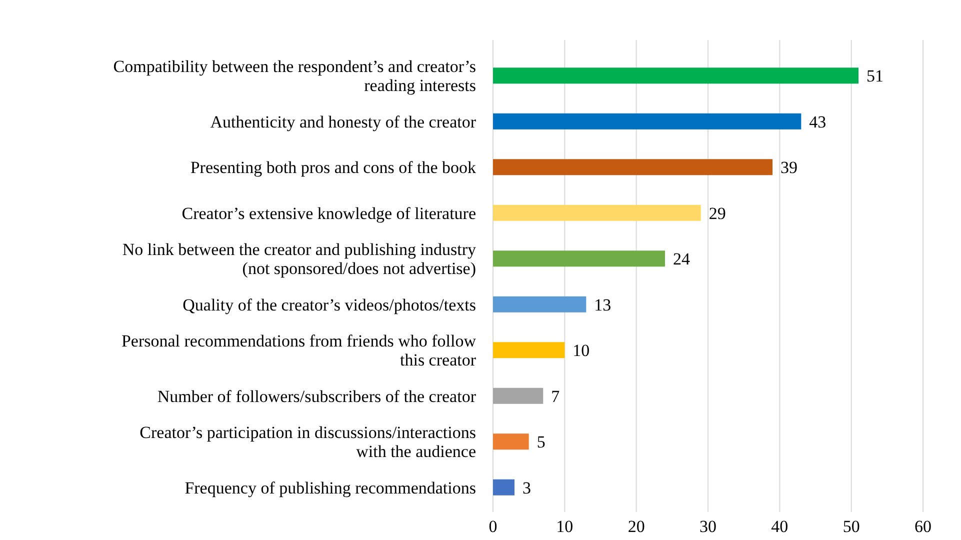 The width and height of the screenshot is (961, 540). I want to click on x-tick-label: 40, so click(779, 526).